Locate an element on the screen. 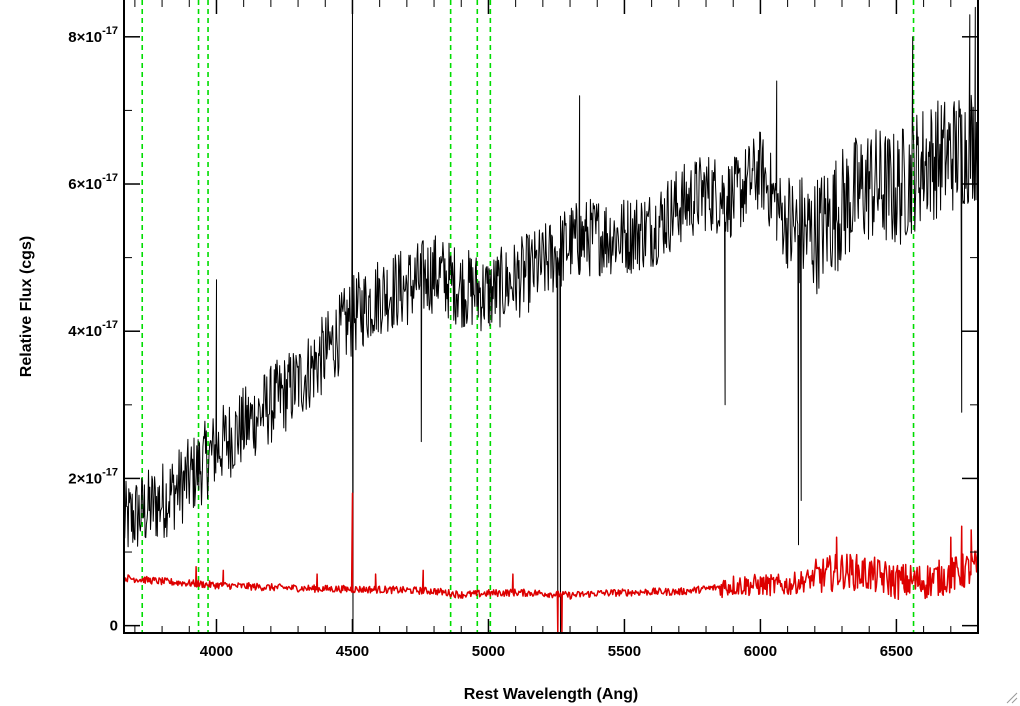 The height and width of the screenshot is (706, 1020). x-tick-label-5000: 5000 is located at coordinates (488, 651).